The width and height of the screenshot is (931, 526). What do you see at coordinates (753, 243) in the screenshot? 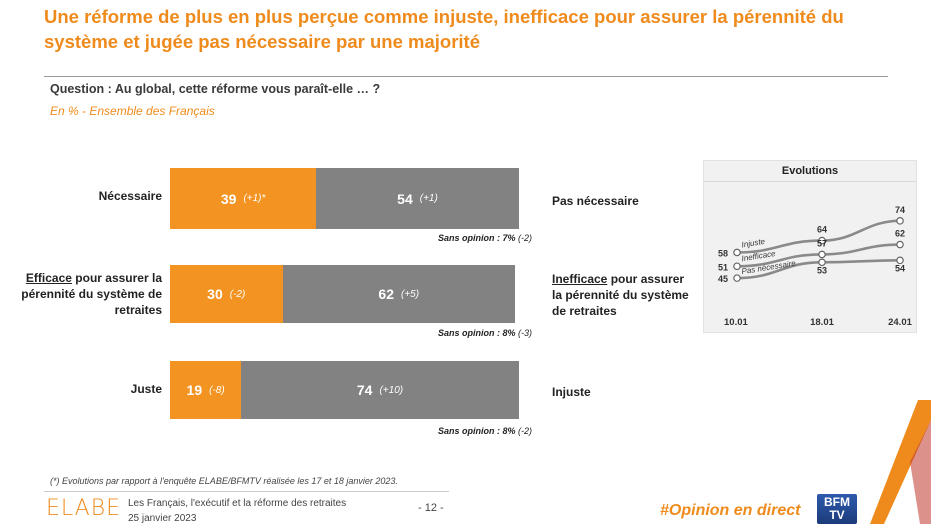
I see `series-label-0: Injuste` at bounding box center [753, 243].